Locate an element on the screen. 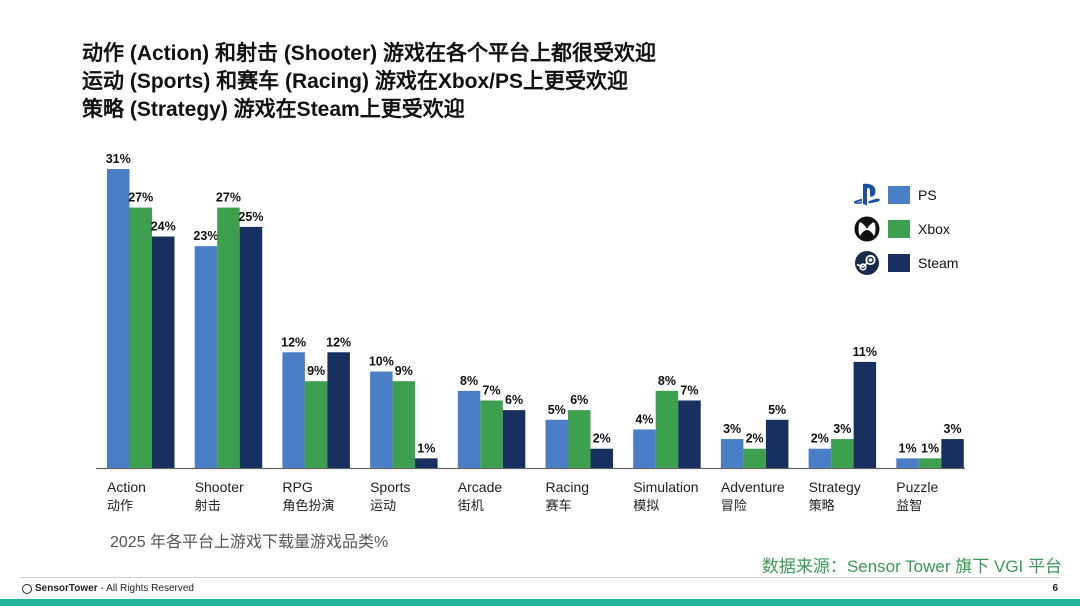 Image resolution: width=1080 pixels, height=606 pixels. legend-label-steam: Steam is located at coordinates (938, 263).